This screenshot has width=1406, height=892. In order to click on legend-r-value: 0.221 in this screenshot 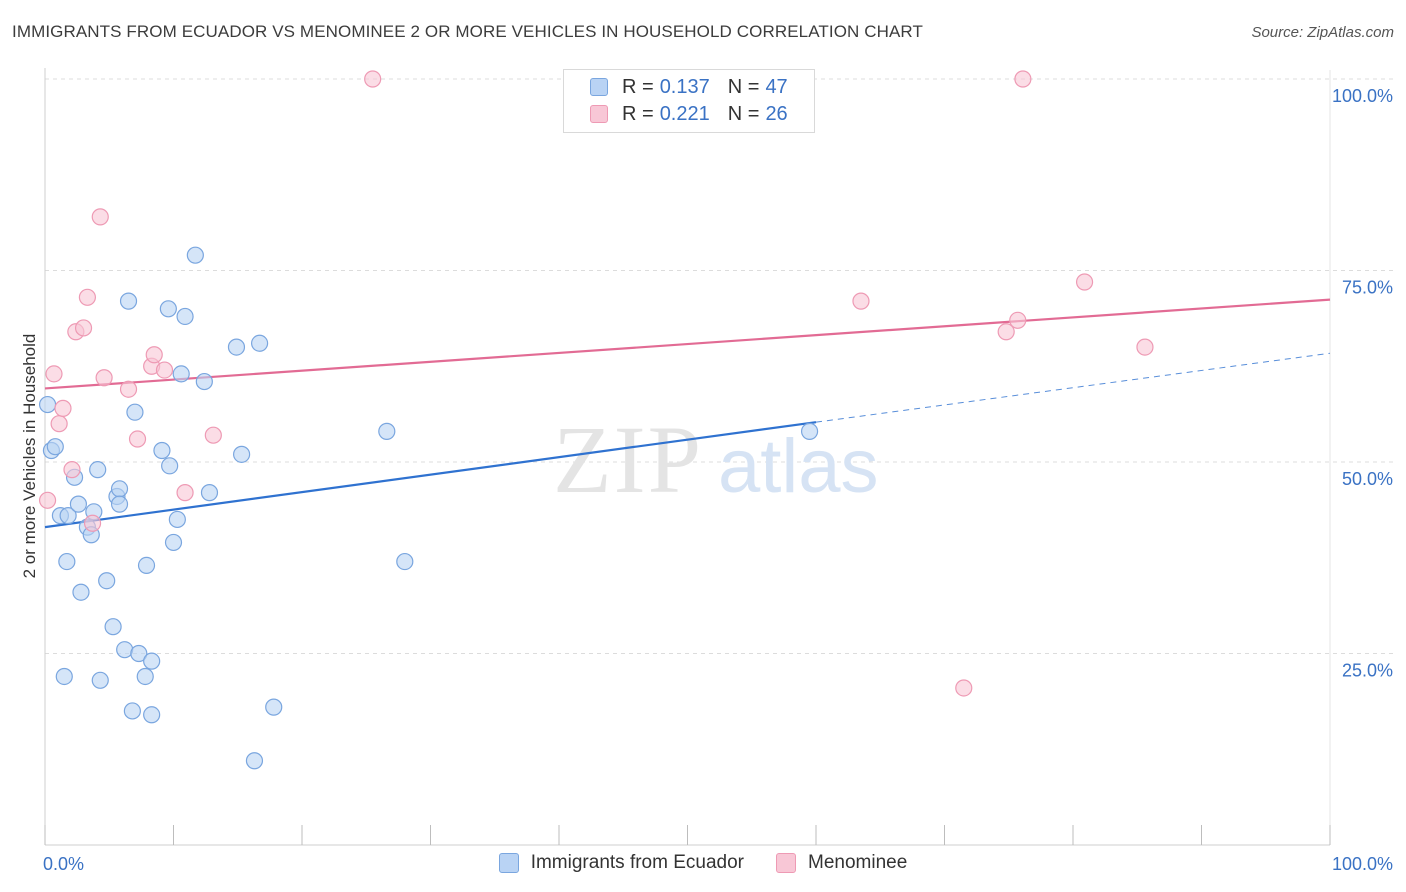, I will do `click(684, 113)`.